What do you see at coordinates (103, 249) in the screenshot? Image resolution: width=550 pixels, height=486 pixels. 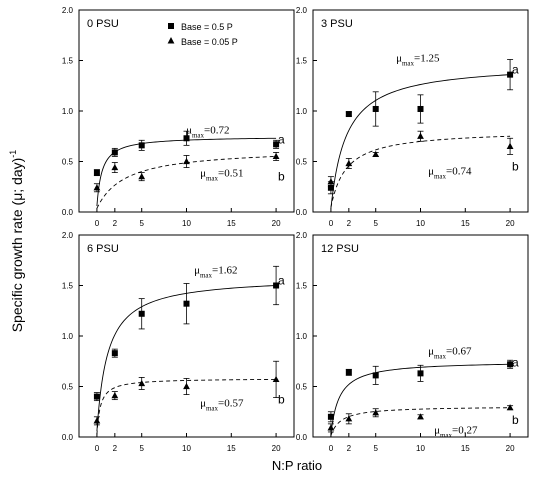 I see `panel-title: 6 PSU` at bounding box center [103, 249].